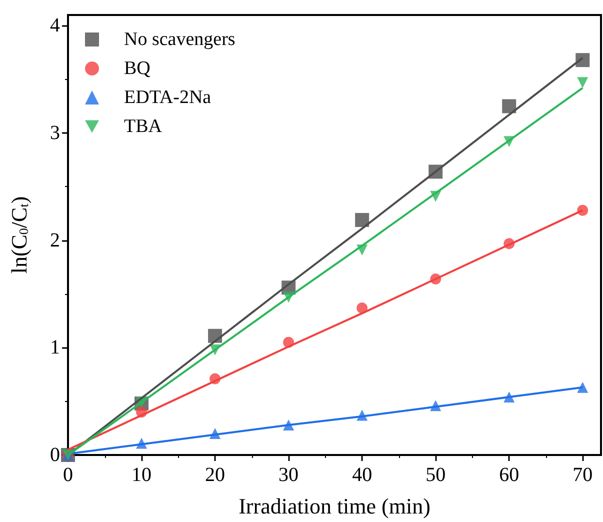  What do you see at coordinates (334, 506) in the screenshot?
I see `x-axis-title: Irradiation time (min)` at bounding box center [334, 506].